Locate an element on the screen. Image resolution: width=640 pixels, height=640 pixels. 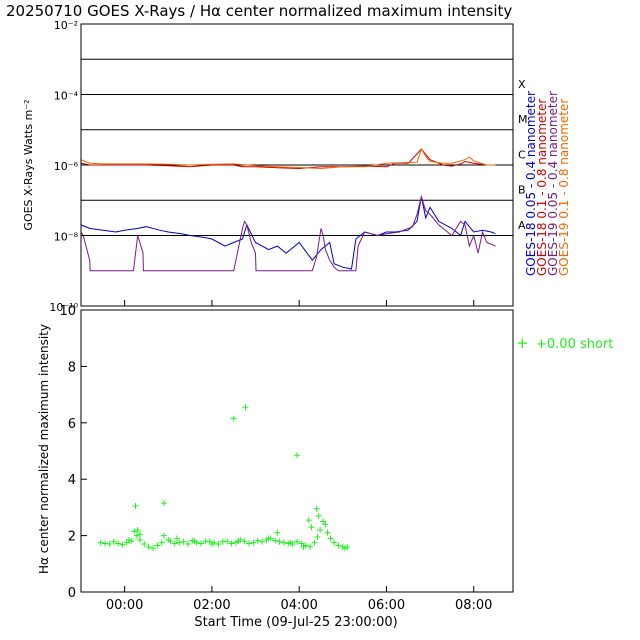
halpha-legend-symbol: + is located at coordinates (522, 343).